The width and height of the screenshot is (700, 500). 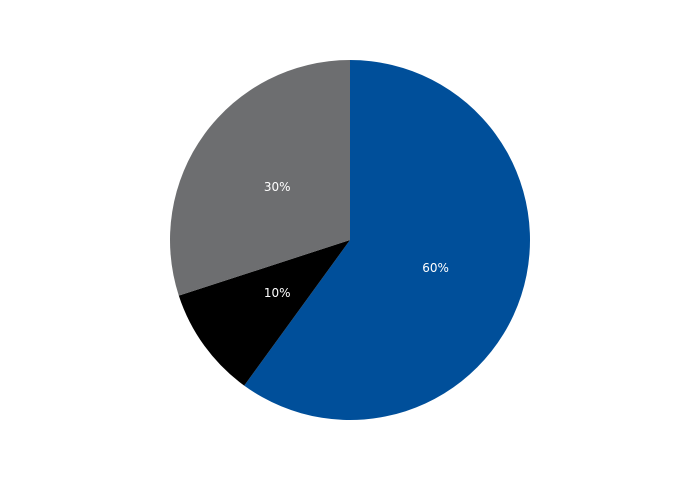 I want to click on slice-label: 30%, so click(x=277, y=187).